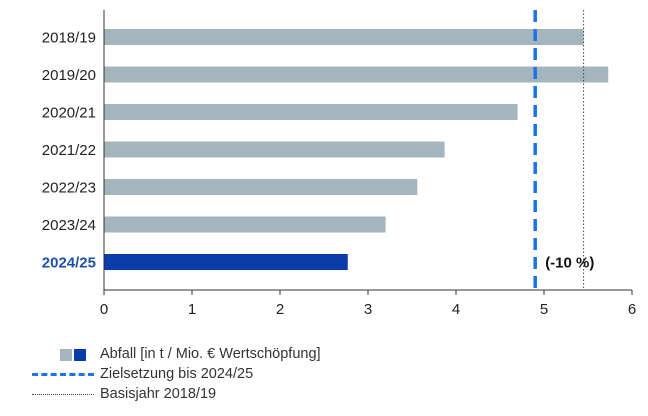 The image size is (648, 416). I want to click on bar-2024/25, so click(226, 262).